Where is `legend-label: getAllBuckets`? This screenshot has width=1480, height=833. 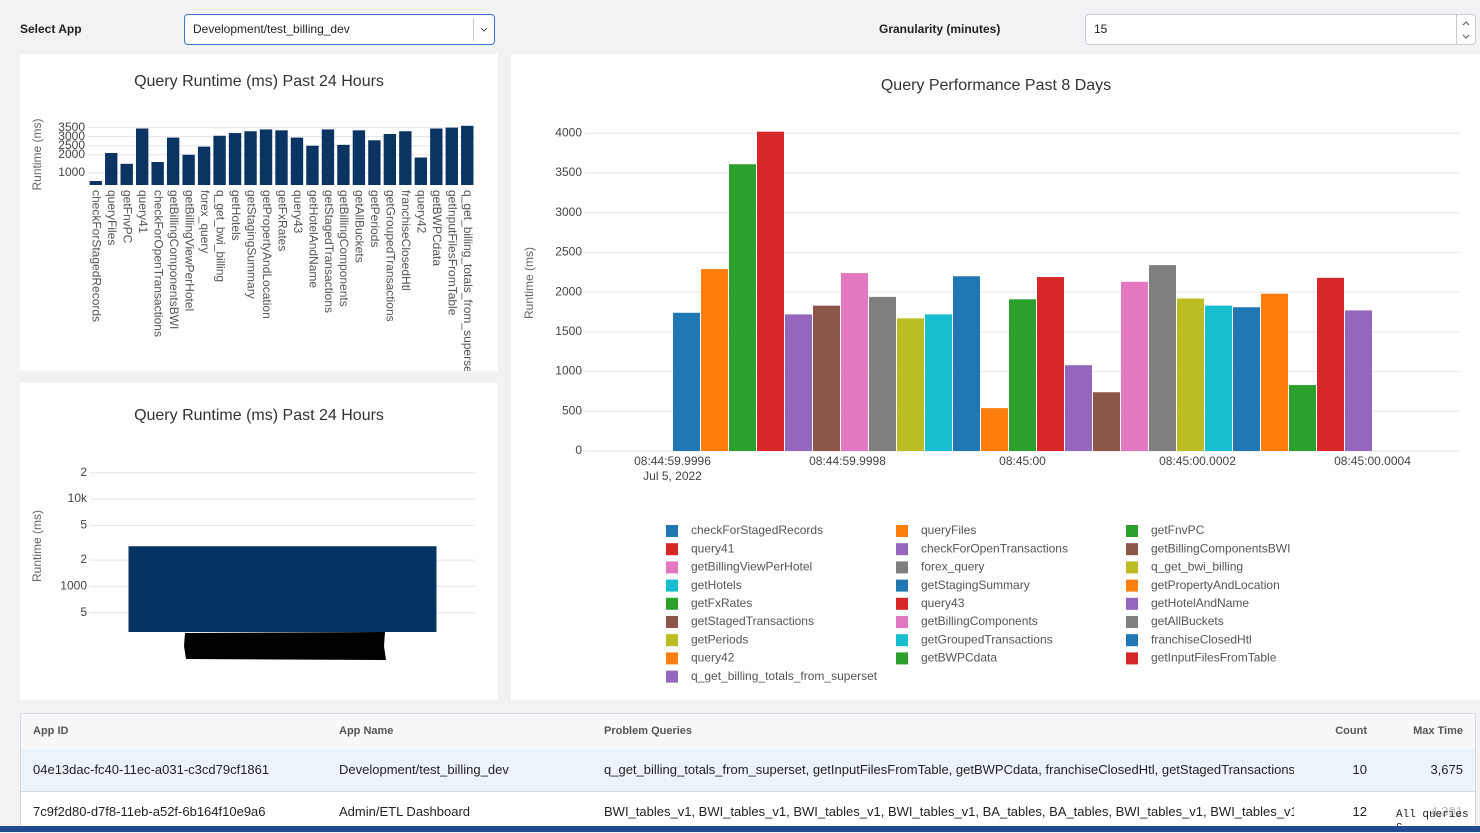 legend-label: getAllBuckets is located at coordinates (1187, 621).